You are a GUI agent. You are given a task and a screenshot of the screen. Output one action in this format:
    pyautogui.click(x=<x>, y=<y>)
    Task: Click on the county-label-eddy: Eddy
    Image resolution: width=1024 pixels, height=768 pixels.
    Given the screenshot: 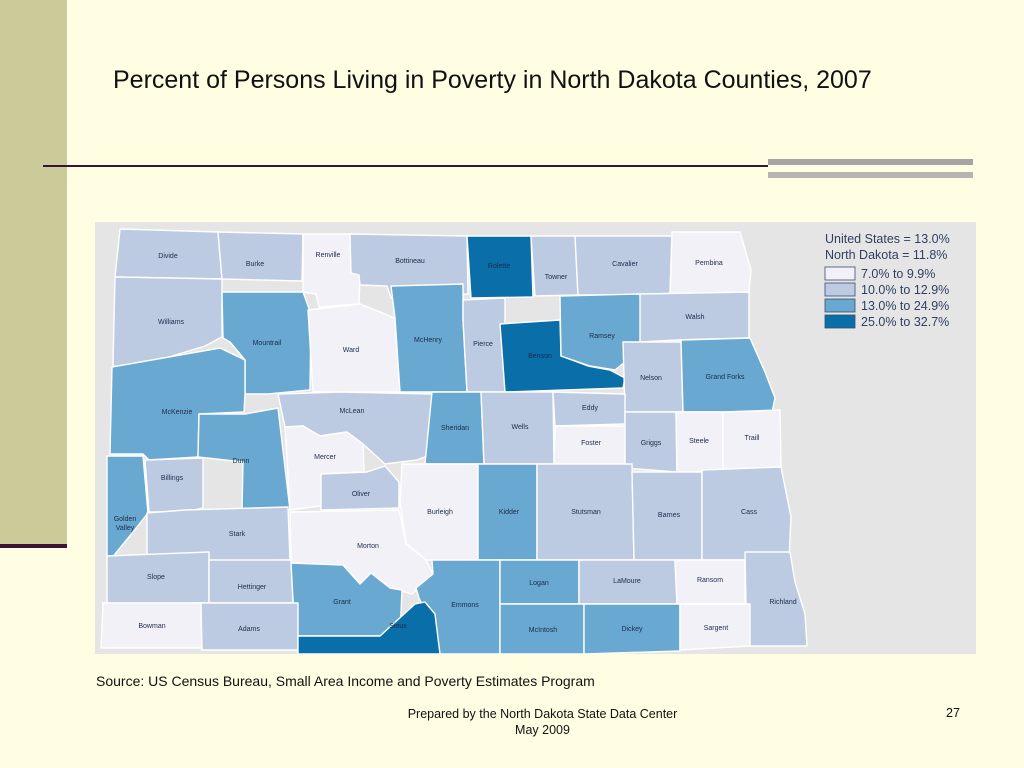 What is the action you would take?
    pyautogui.click(x=590, y=408)
    